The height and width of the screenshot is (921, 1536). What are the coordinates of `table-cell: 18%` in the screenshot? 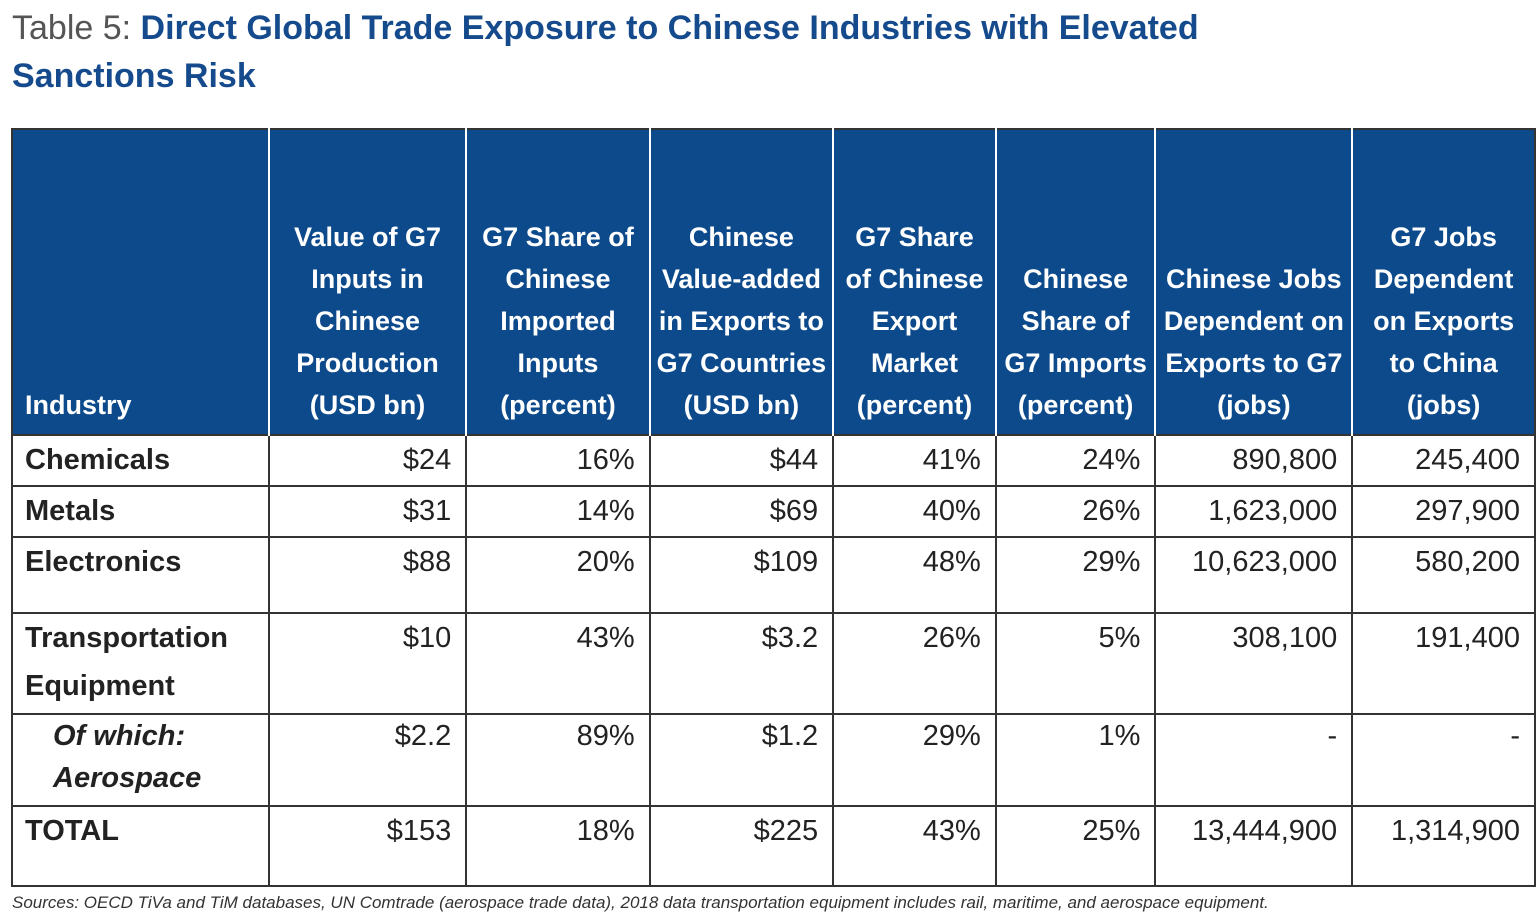 It's located at (558, 846).